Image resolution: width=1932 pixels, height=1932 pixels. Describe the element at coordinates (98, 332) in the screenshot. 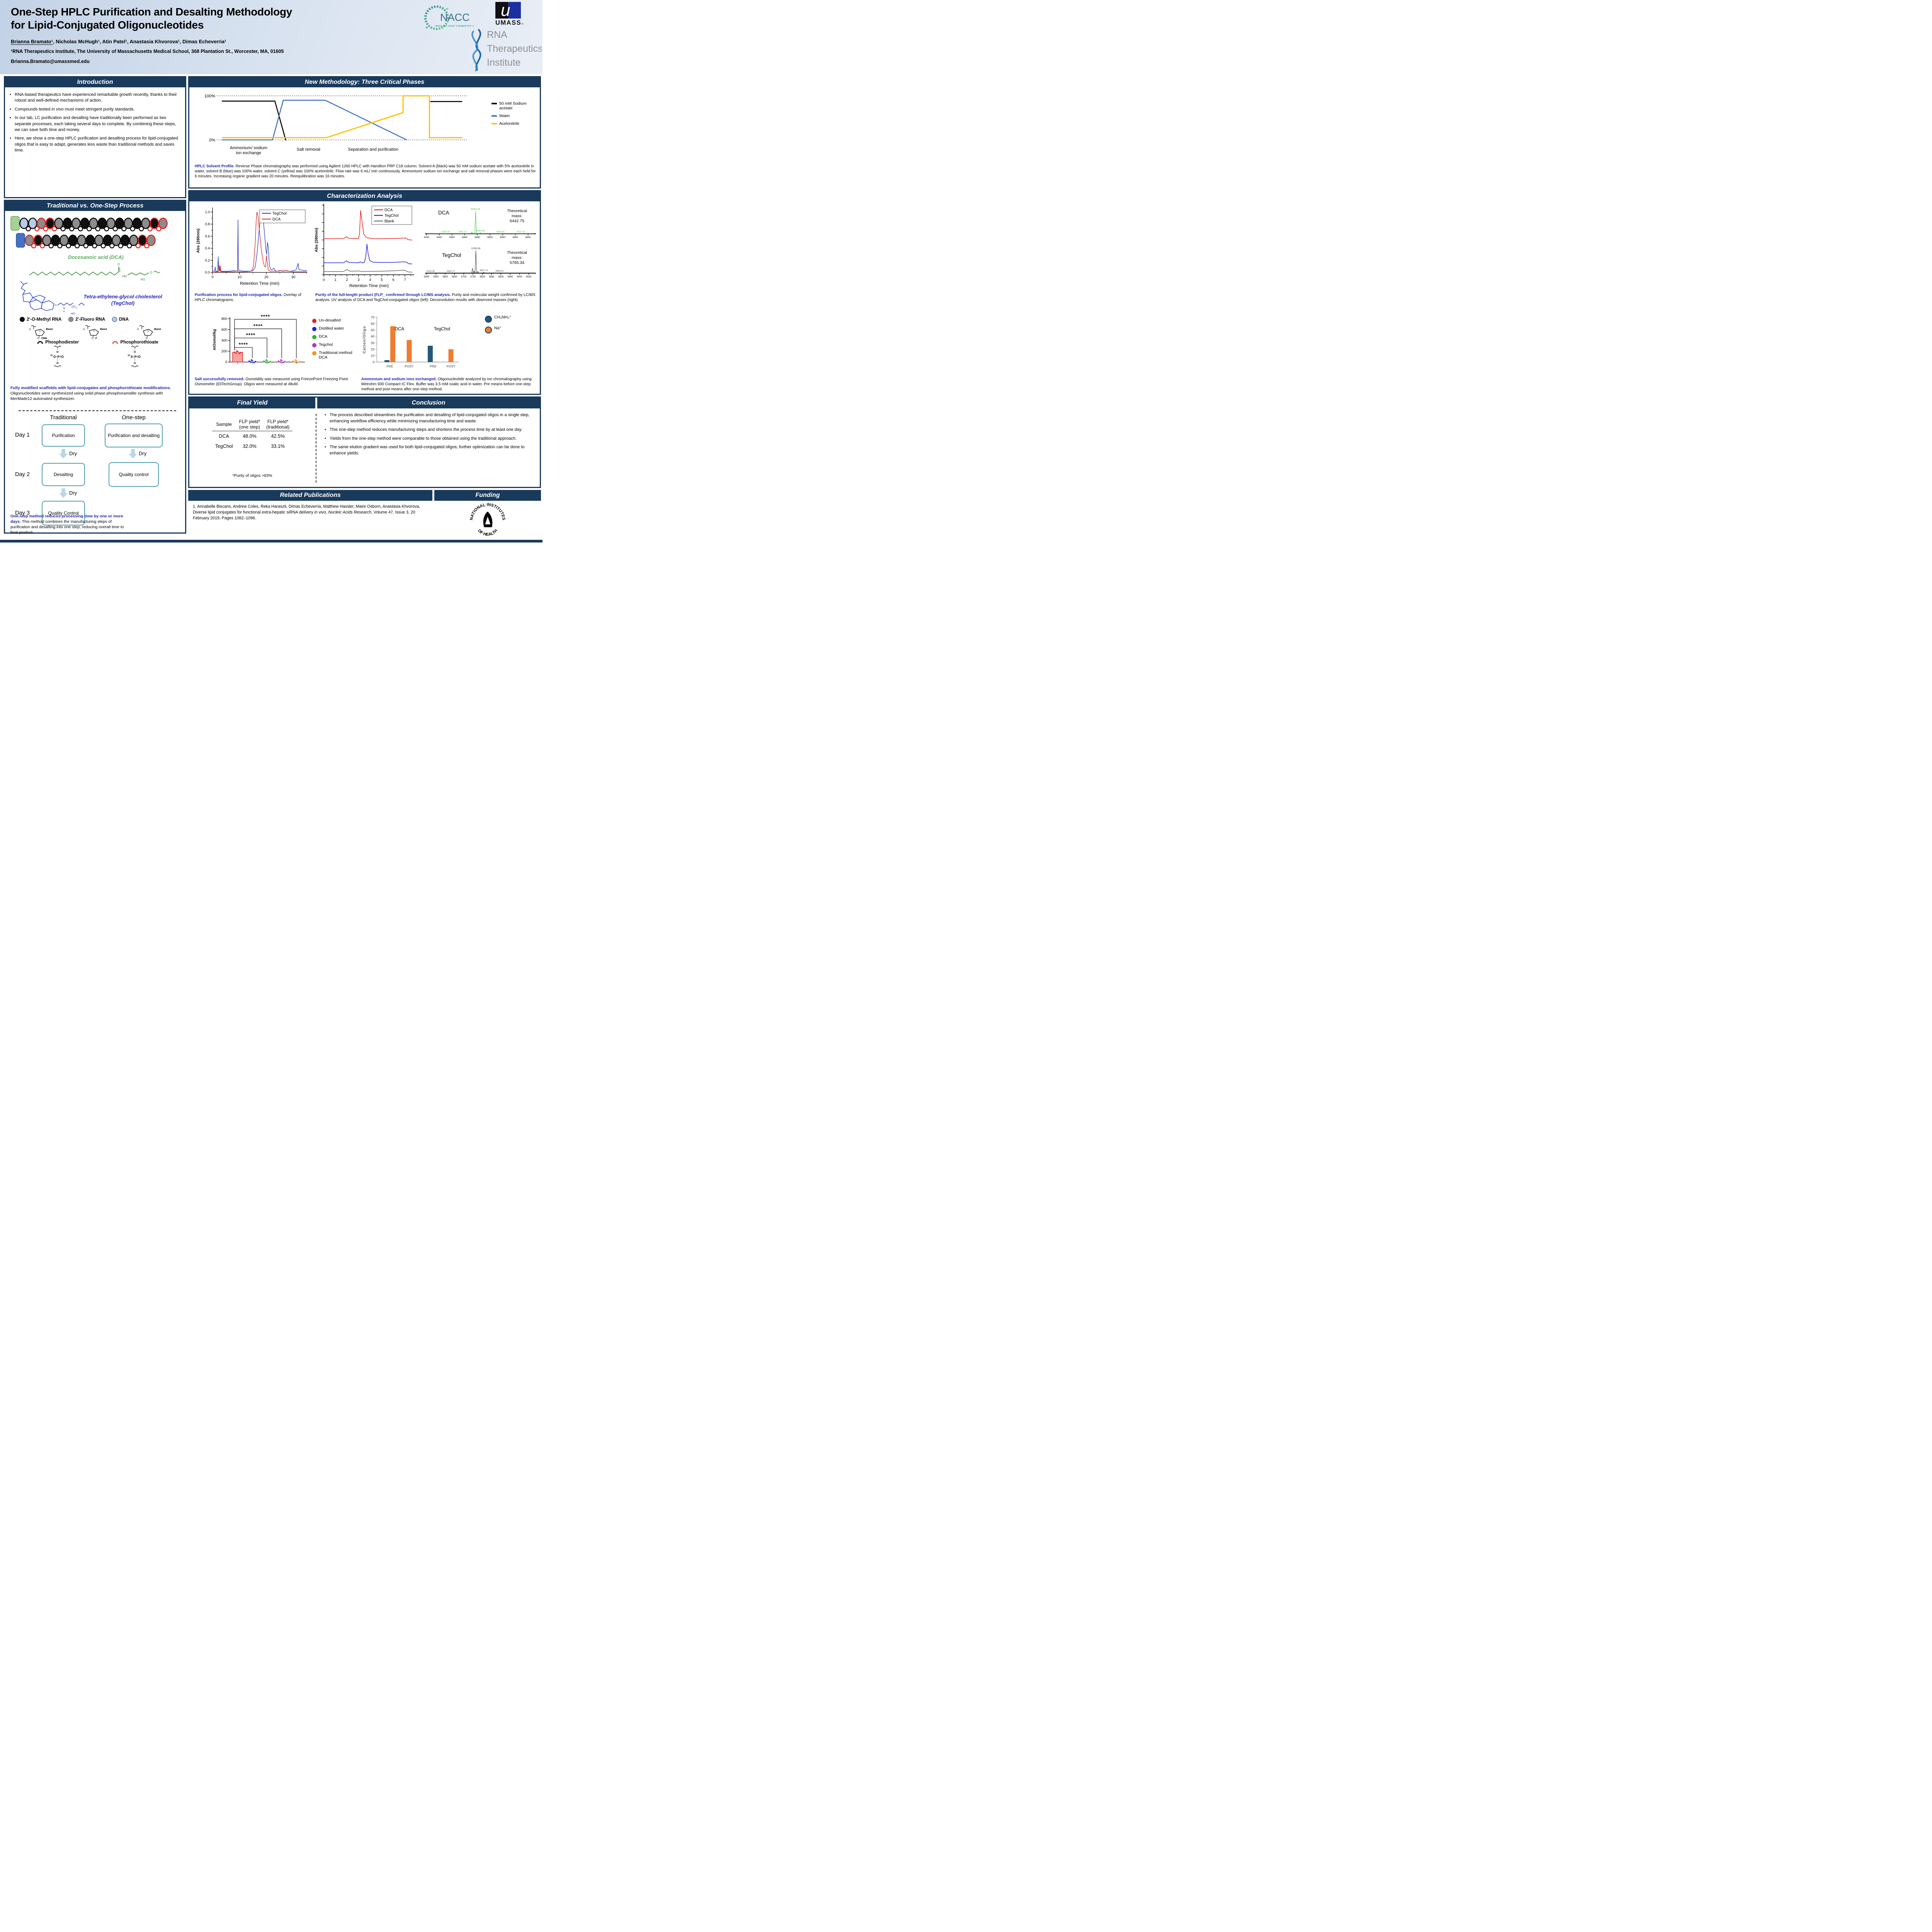

I see `sugar-diagrams: O O Base O OMe O O Base O F O O Base O` at that location.